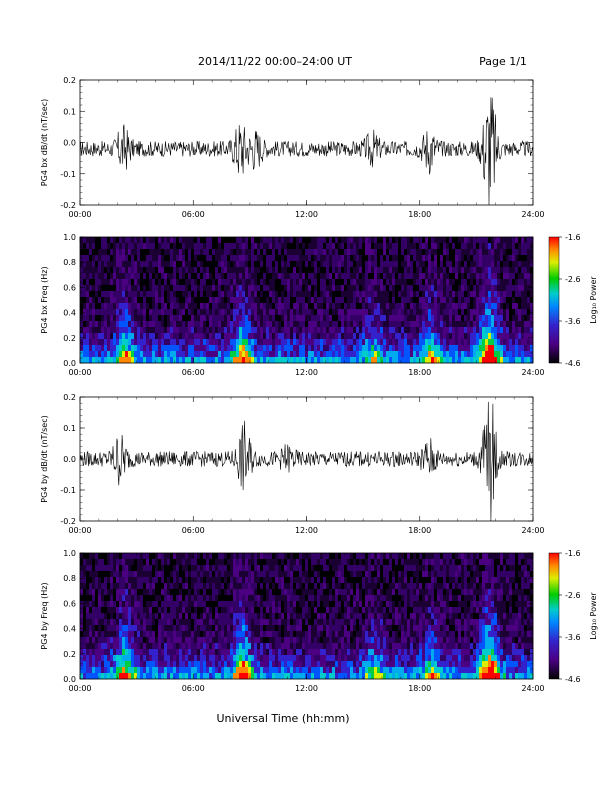 The image size is (612, 796). I want to click on x-tick-label: 24:00, so click(532, 530).